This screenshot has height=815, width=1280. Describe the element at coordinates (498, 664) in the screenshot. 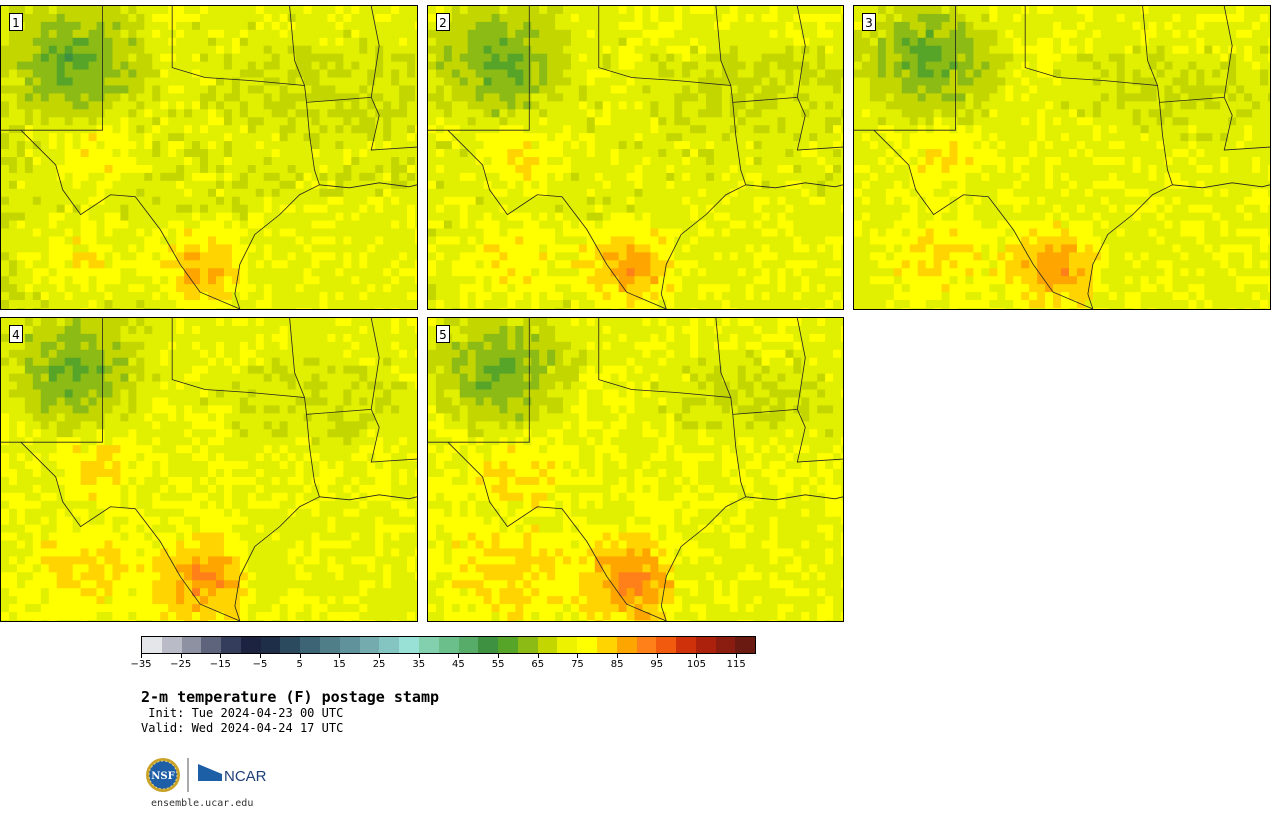

I see `colorbar-tick-label: 55` at that location.